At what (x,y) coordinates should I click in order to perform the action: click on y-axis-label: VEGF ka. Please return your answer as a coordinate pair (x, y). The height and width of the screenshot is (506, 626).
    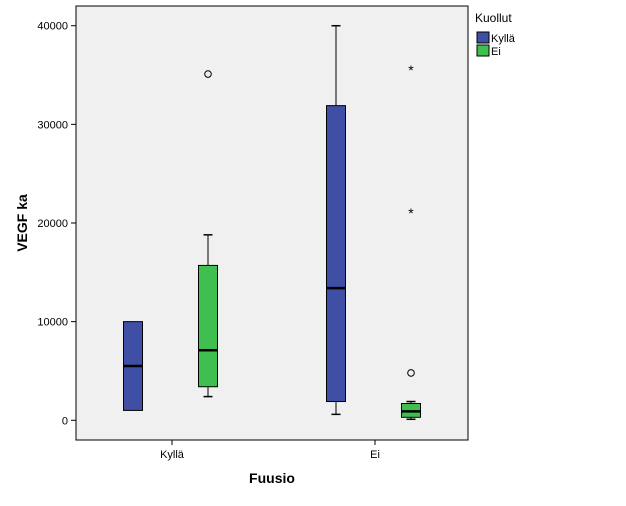
    Looking at the image, I should click on (22, 223).